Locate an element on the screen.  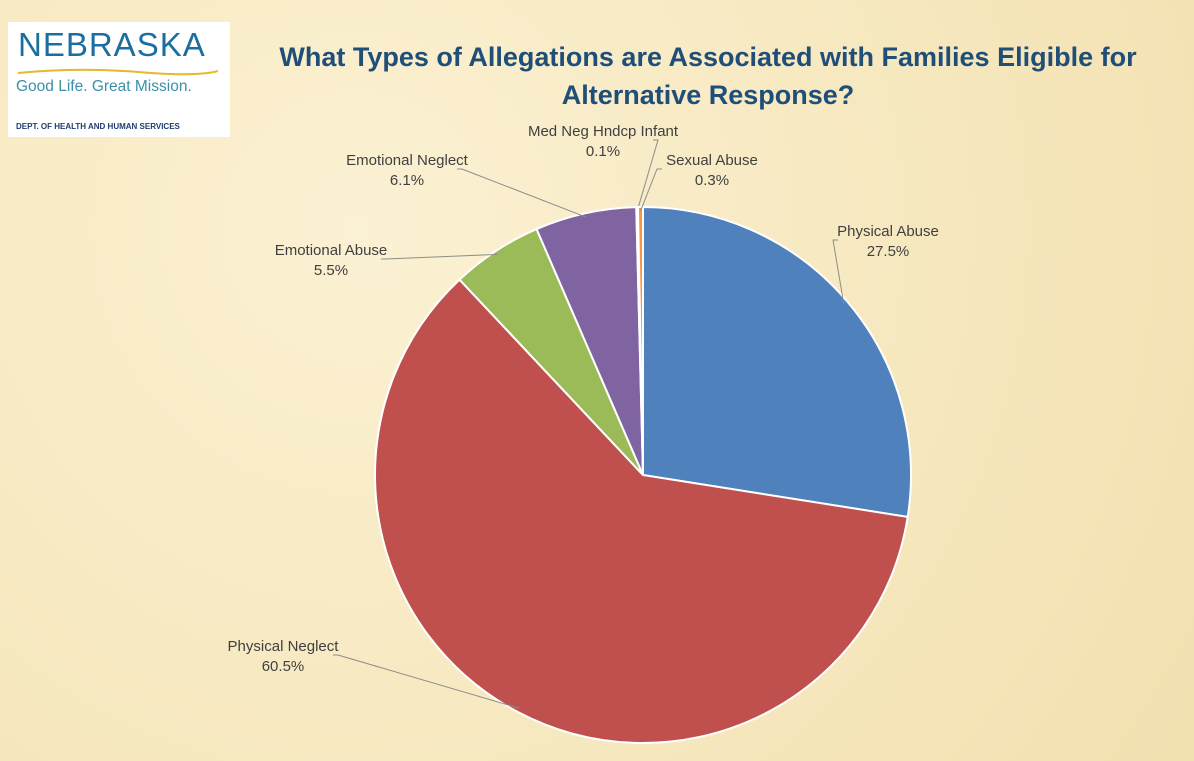
category-label: Sexual Abuse is located at coordinates (712, 160).